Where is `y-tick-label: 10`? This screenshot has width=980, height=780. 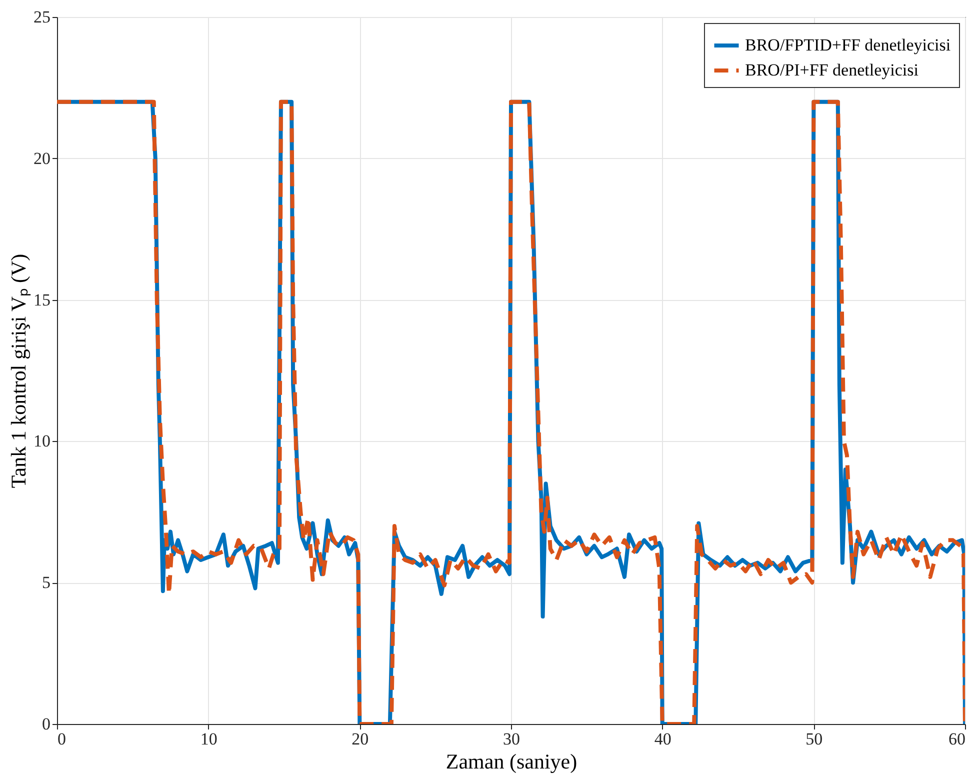 y-tick-label: 10 is located at coordinates (42, 441).